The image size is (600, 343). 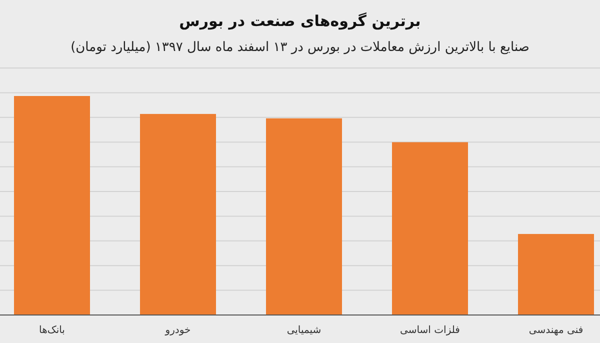 I want to click on x-tick-label: فلزات اساسی, so click(x=430, y=330).